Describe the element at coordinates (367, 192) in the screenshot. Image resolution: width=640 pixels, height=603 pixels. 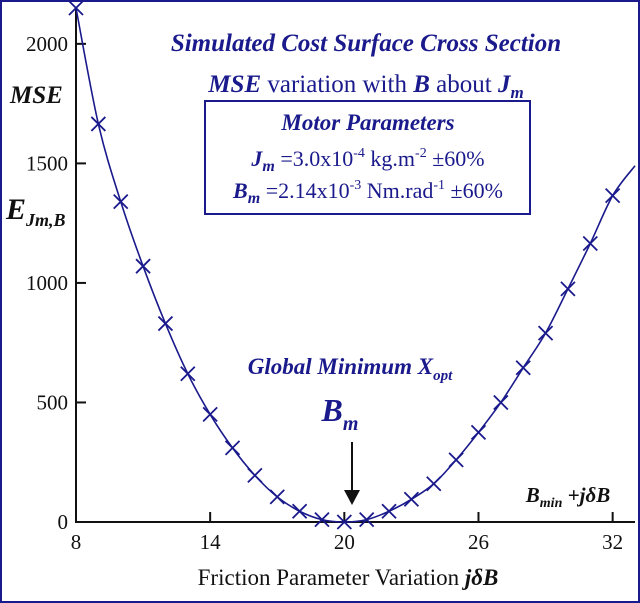
I see `params-bm-line: Bm =2.14x10-3 Nm.rad-1 ±60%` at that location.